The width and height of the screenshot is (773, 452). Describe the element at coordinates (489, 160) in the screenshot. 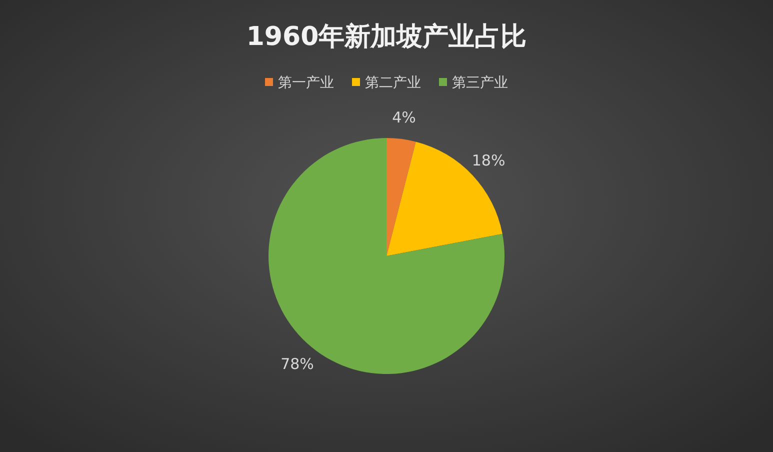

I see `data-label: 18%` at that location.